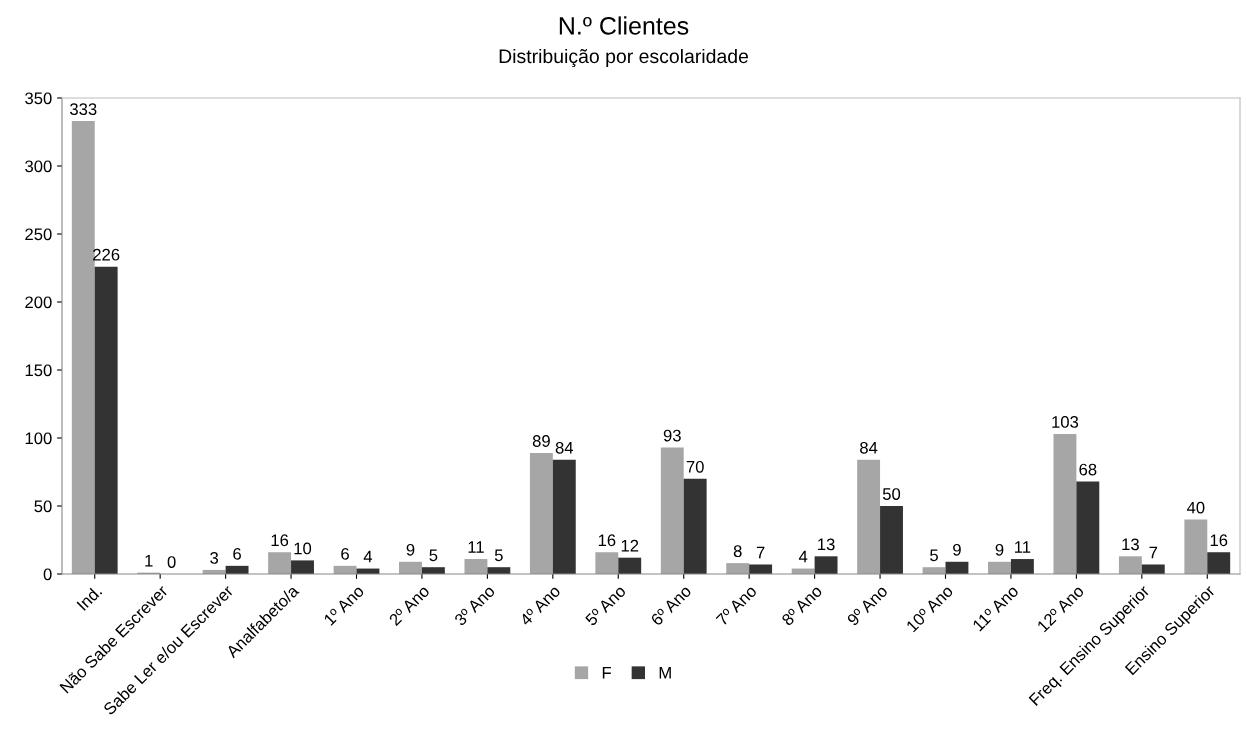  Describe the element at coordinates (474, 605) in the screenshot. I see `x-tick-label: 3º Ano` at that location.